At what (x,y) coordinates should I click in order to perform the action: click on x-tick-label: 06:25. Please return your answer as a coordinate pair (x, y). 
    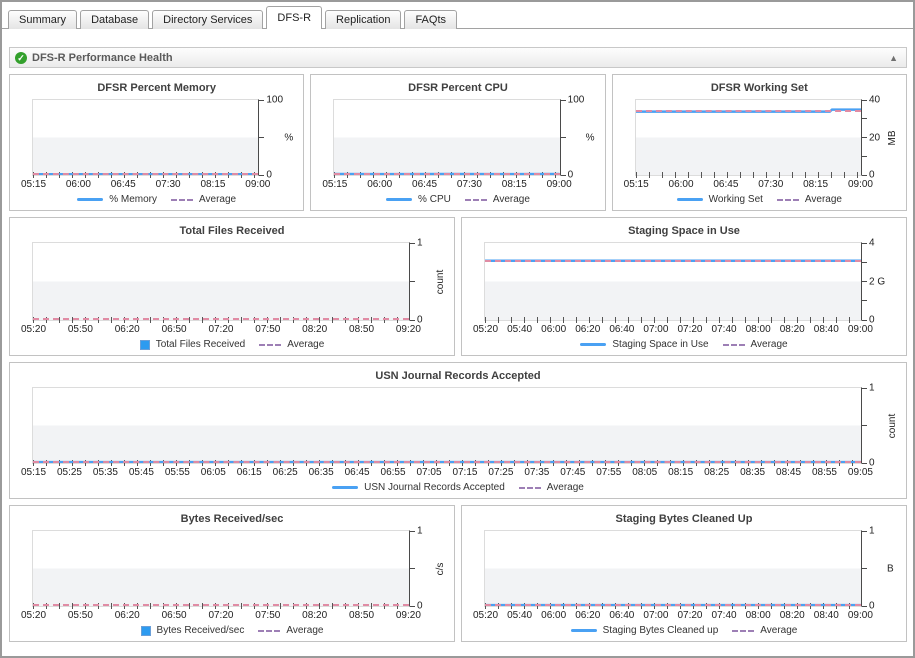
    Looking at the image, I should click on (285, 472).